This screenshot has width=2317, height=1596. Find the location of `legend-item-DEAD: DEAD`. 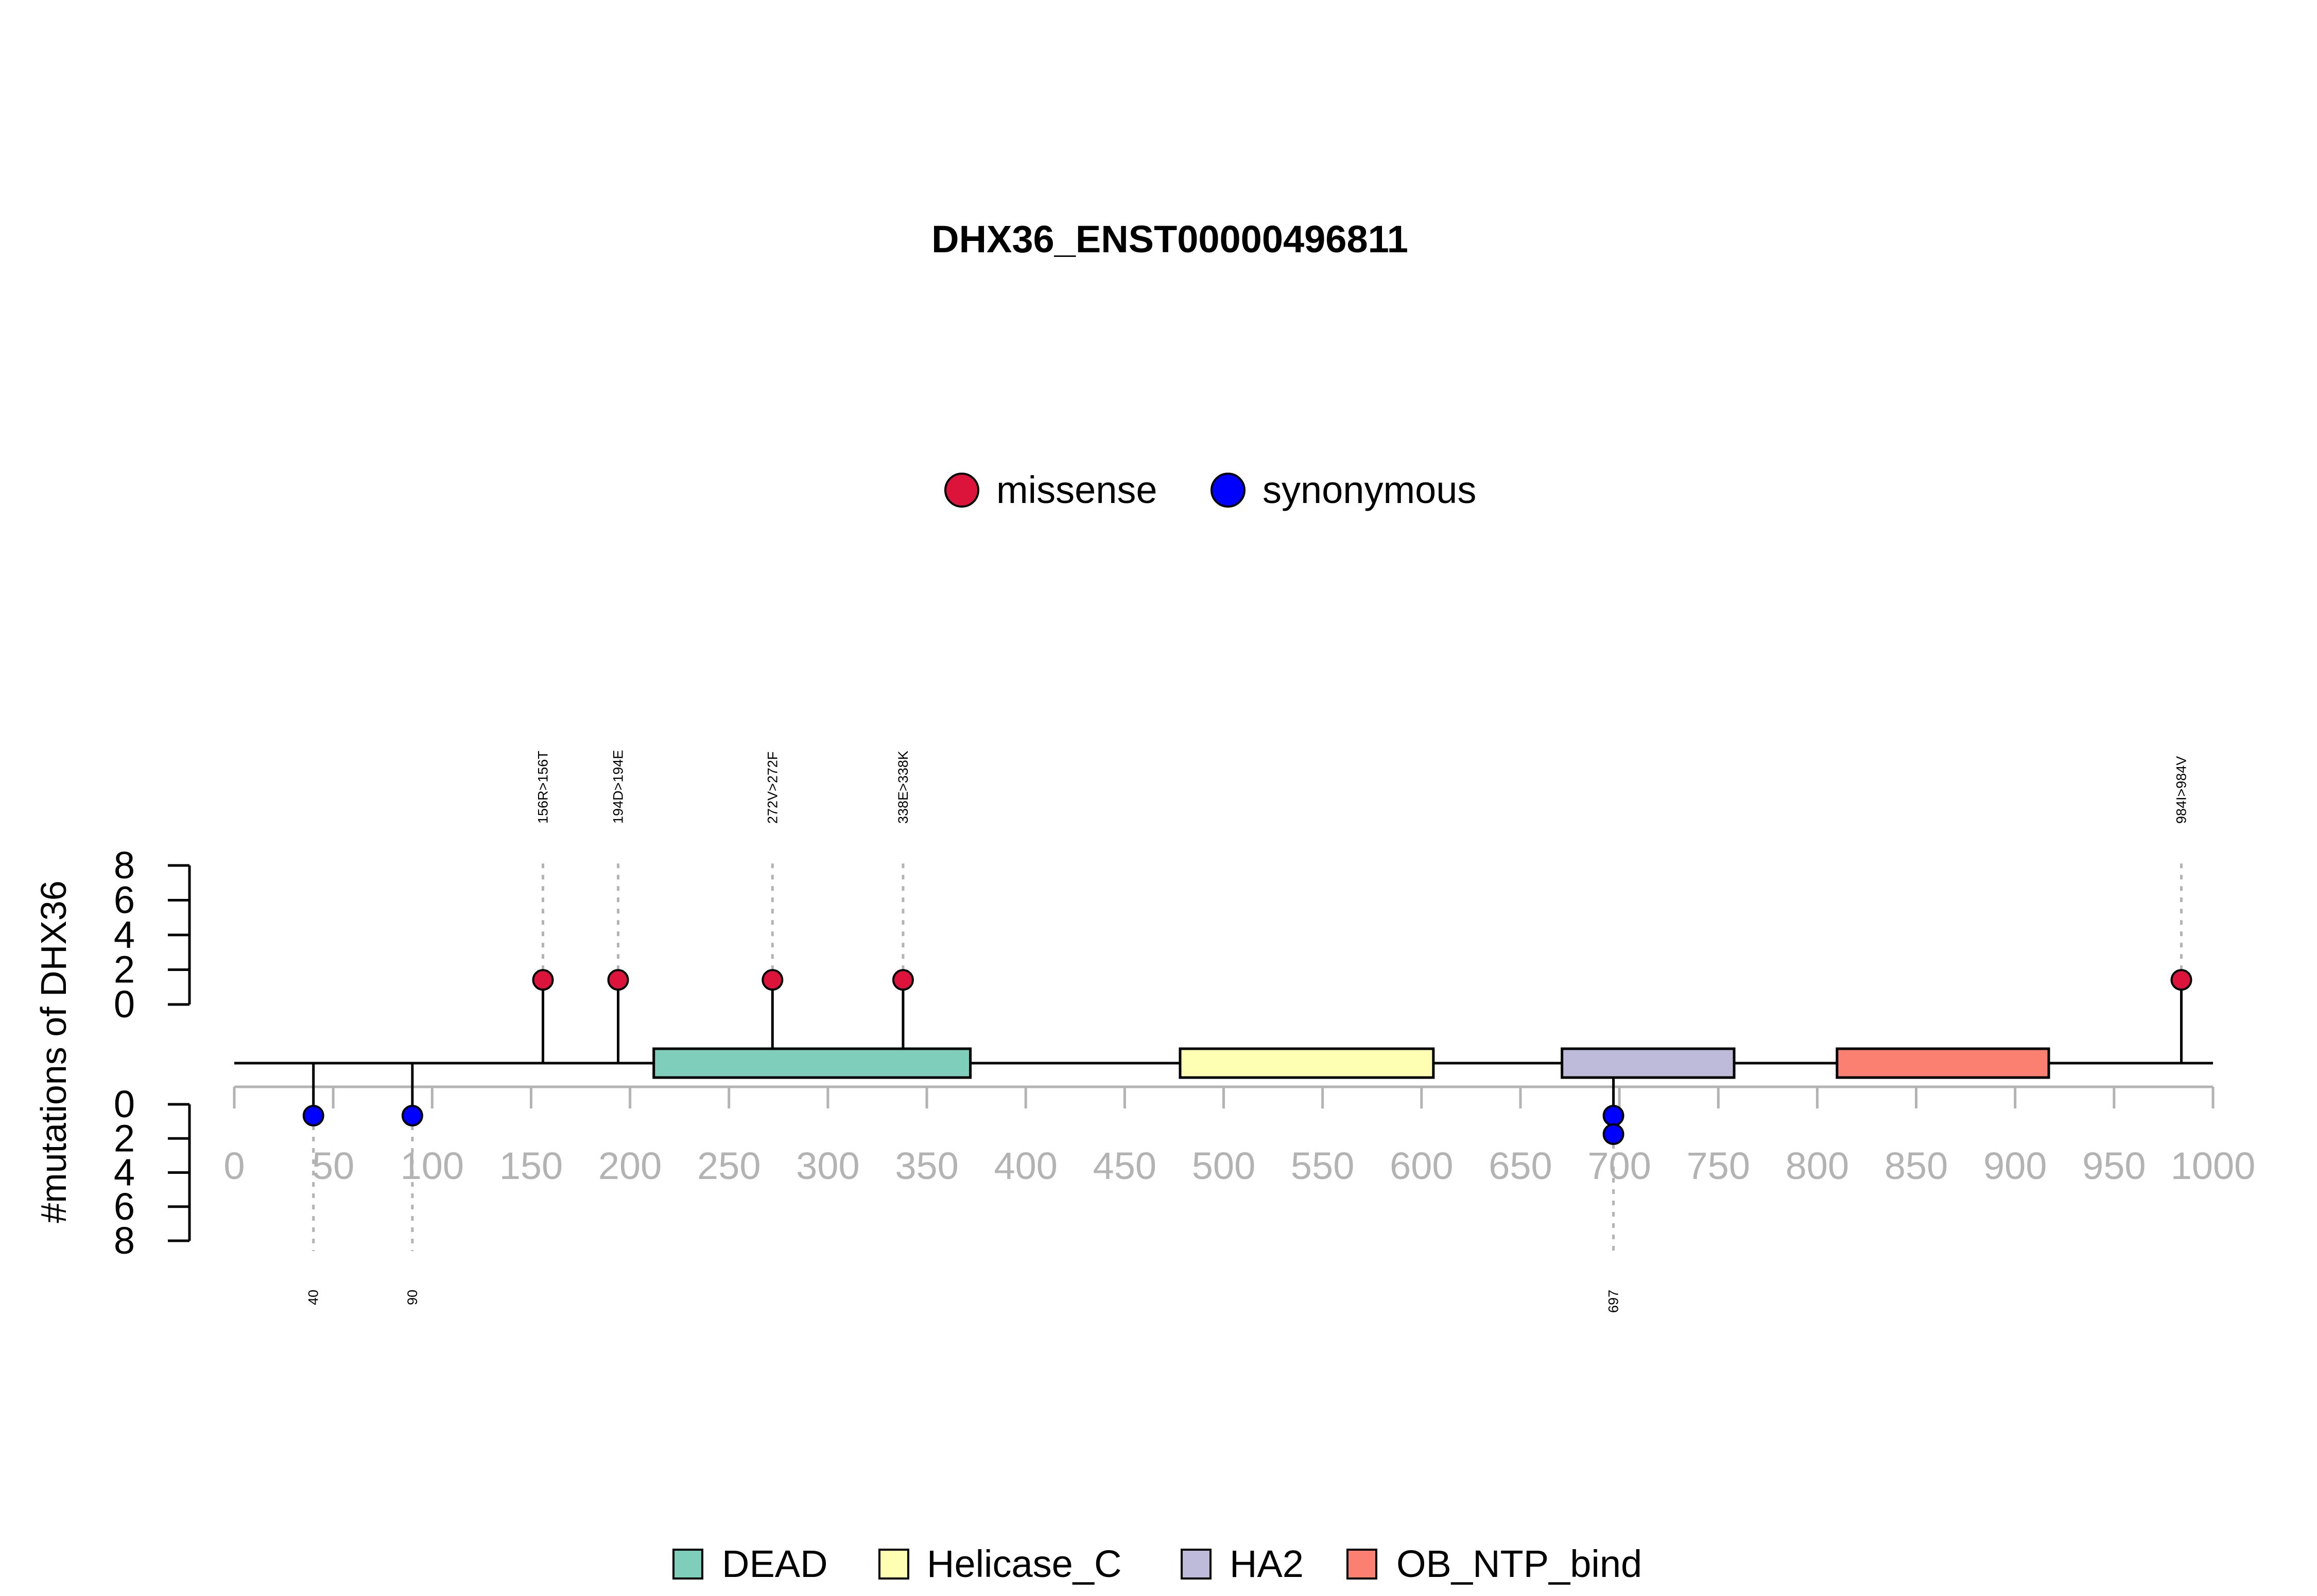

legend-item-DEAD: DEAD is located at coordinates (750, 1564).